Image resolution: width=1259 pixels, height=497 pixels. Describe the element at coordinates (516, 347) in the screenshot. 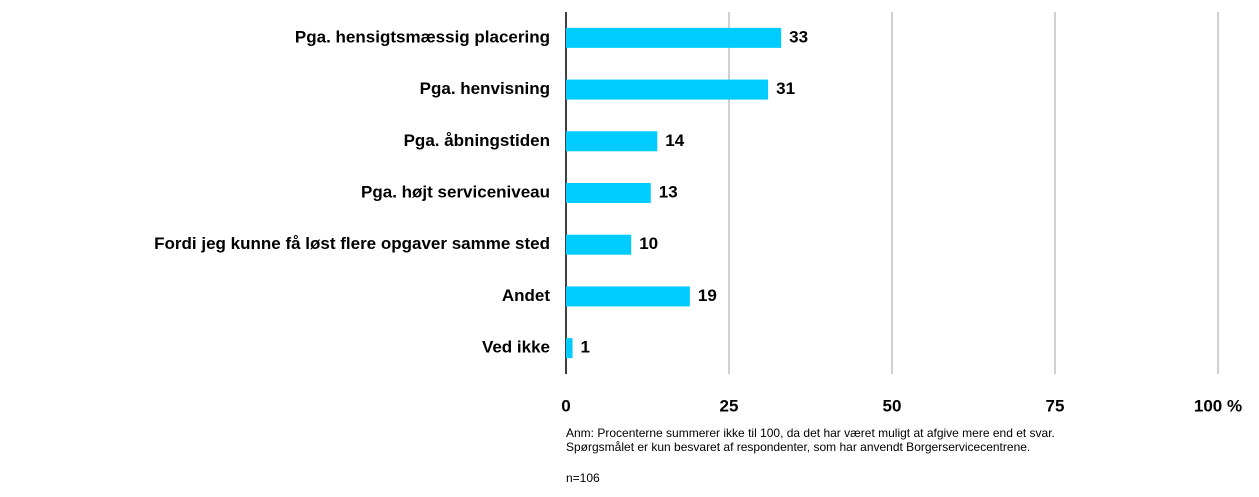

I see `category-label: Ved ikke` at that location.